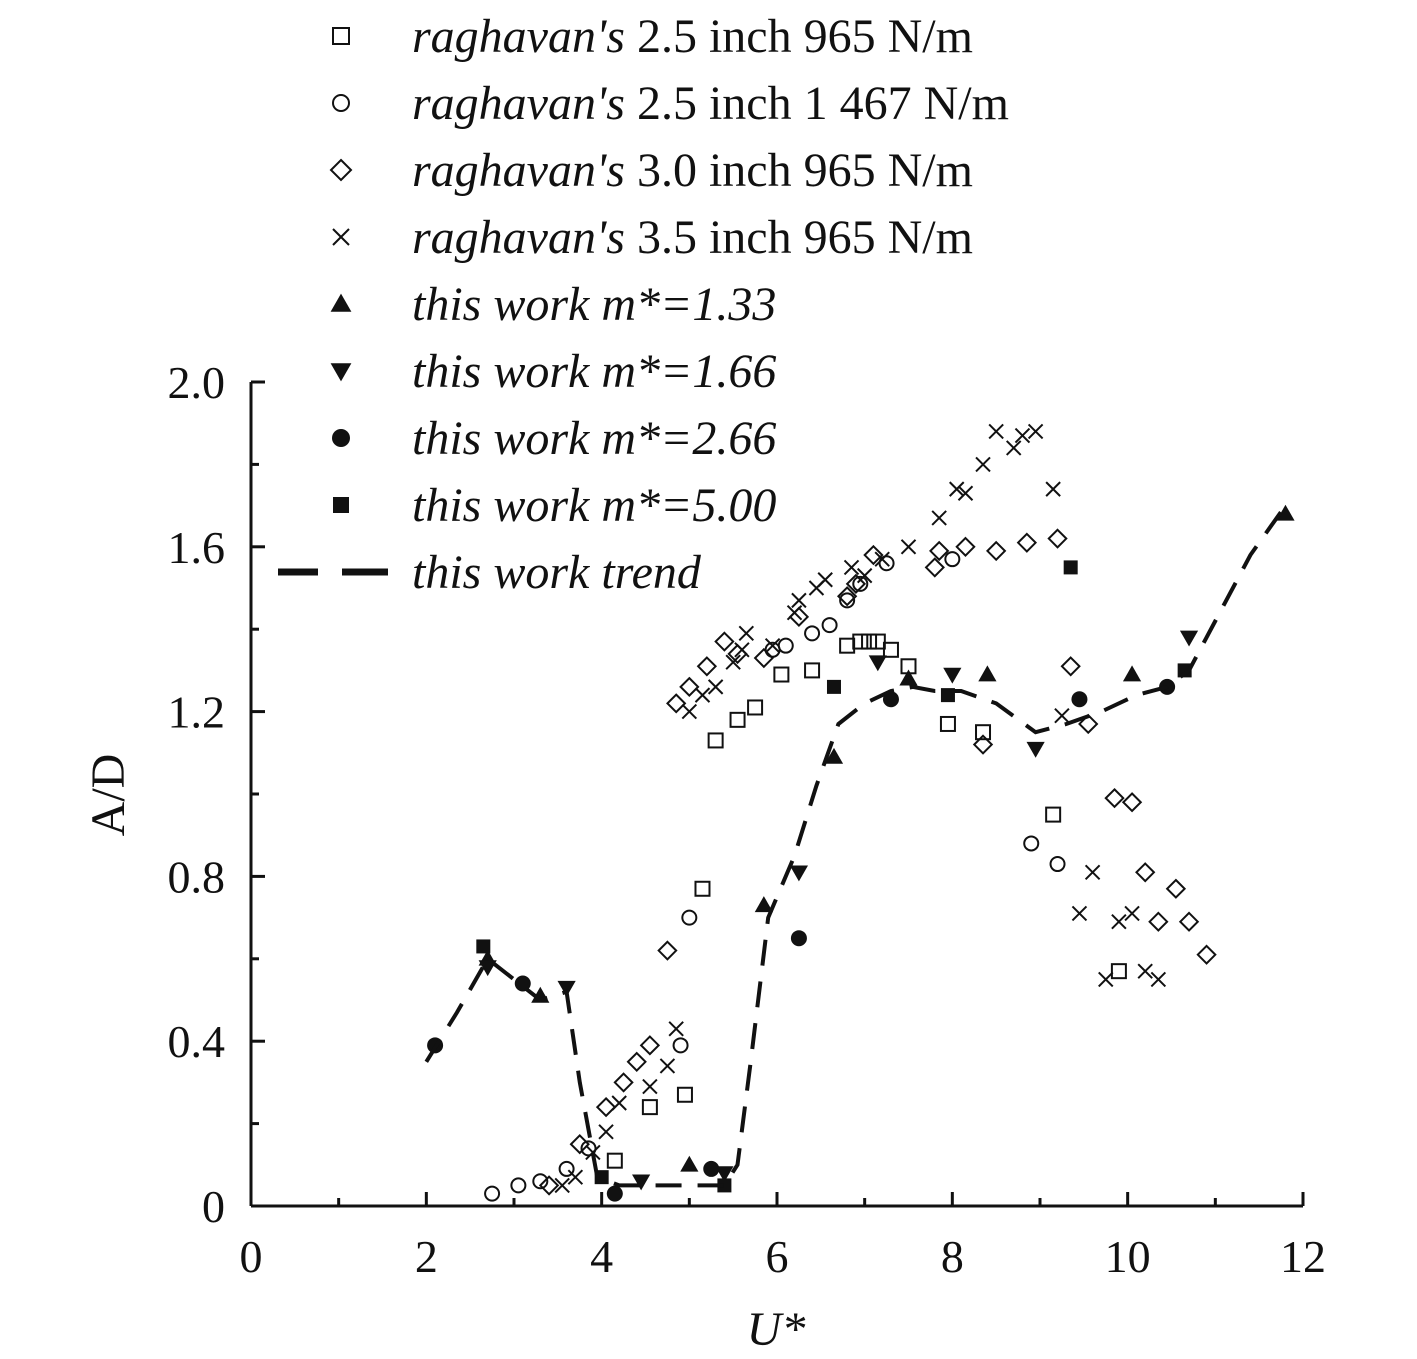  What do you see at coordinates (682, 304) in the screenshot?
I see `legend-label-rest: m*=1.33` at bounding box center [682, 304].